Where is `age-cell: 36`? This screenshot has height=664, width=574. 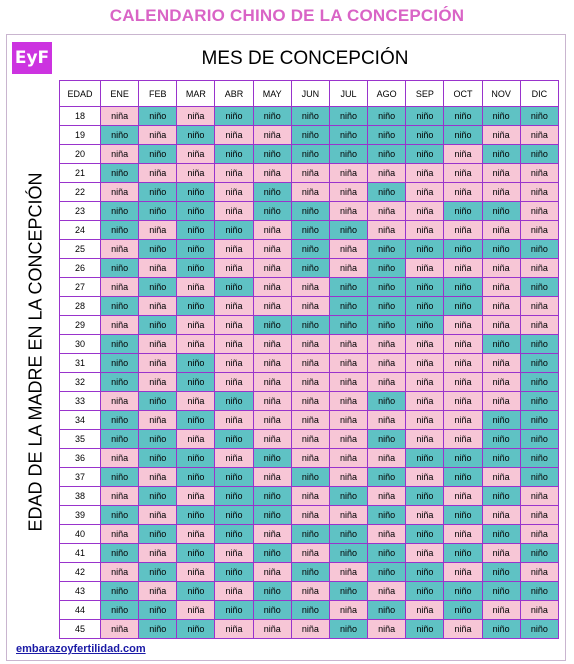 age-cell: 36 is located at coordinates (80, 458).